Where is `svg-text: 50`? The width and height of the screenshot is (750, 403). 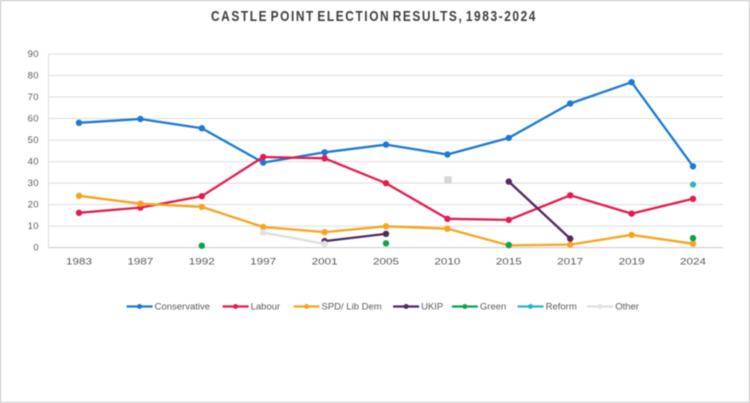
svg-text: 50 is located at coordinates (33, 140).